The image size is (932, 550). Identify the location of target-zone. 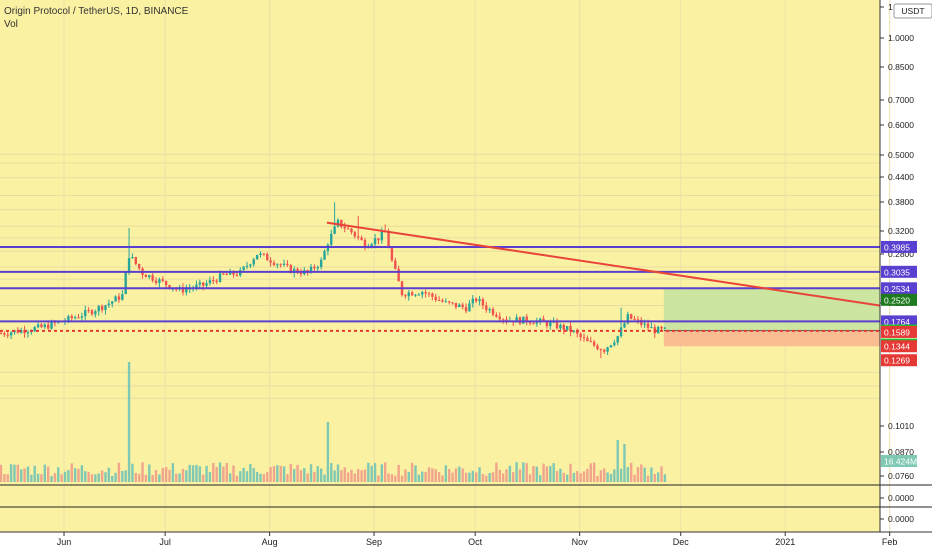
(771, 309).